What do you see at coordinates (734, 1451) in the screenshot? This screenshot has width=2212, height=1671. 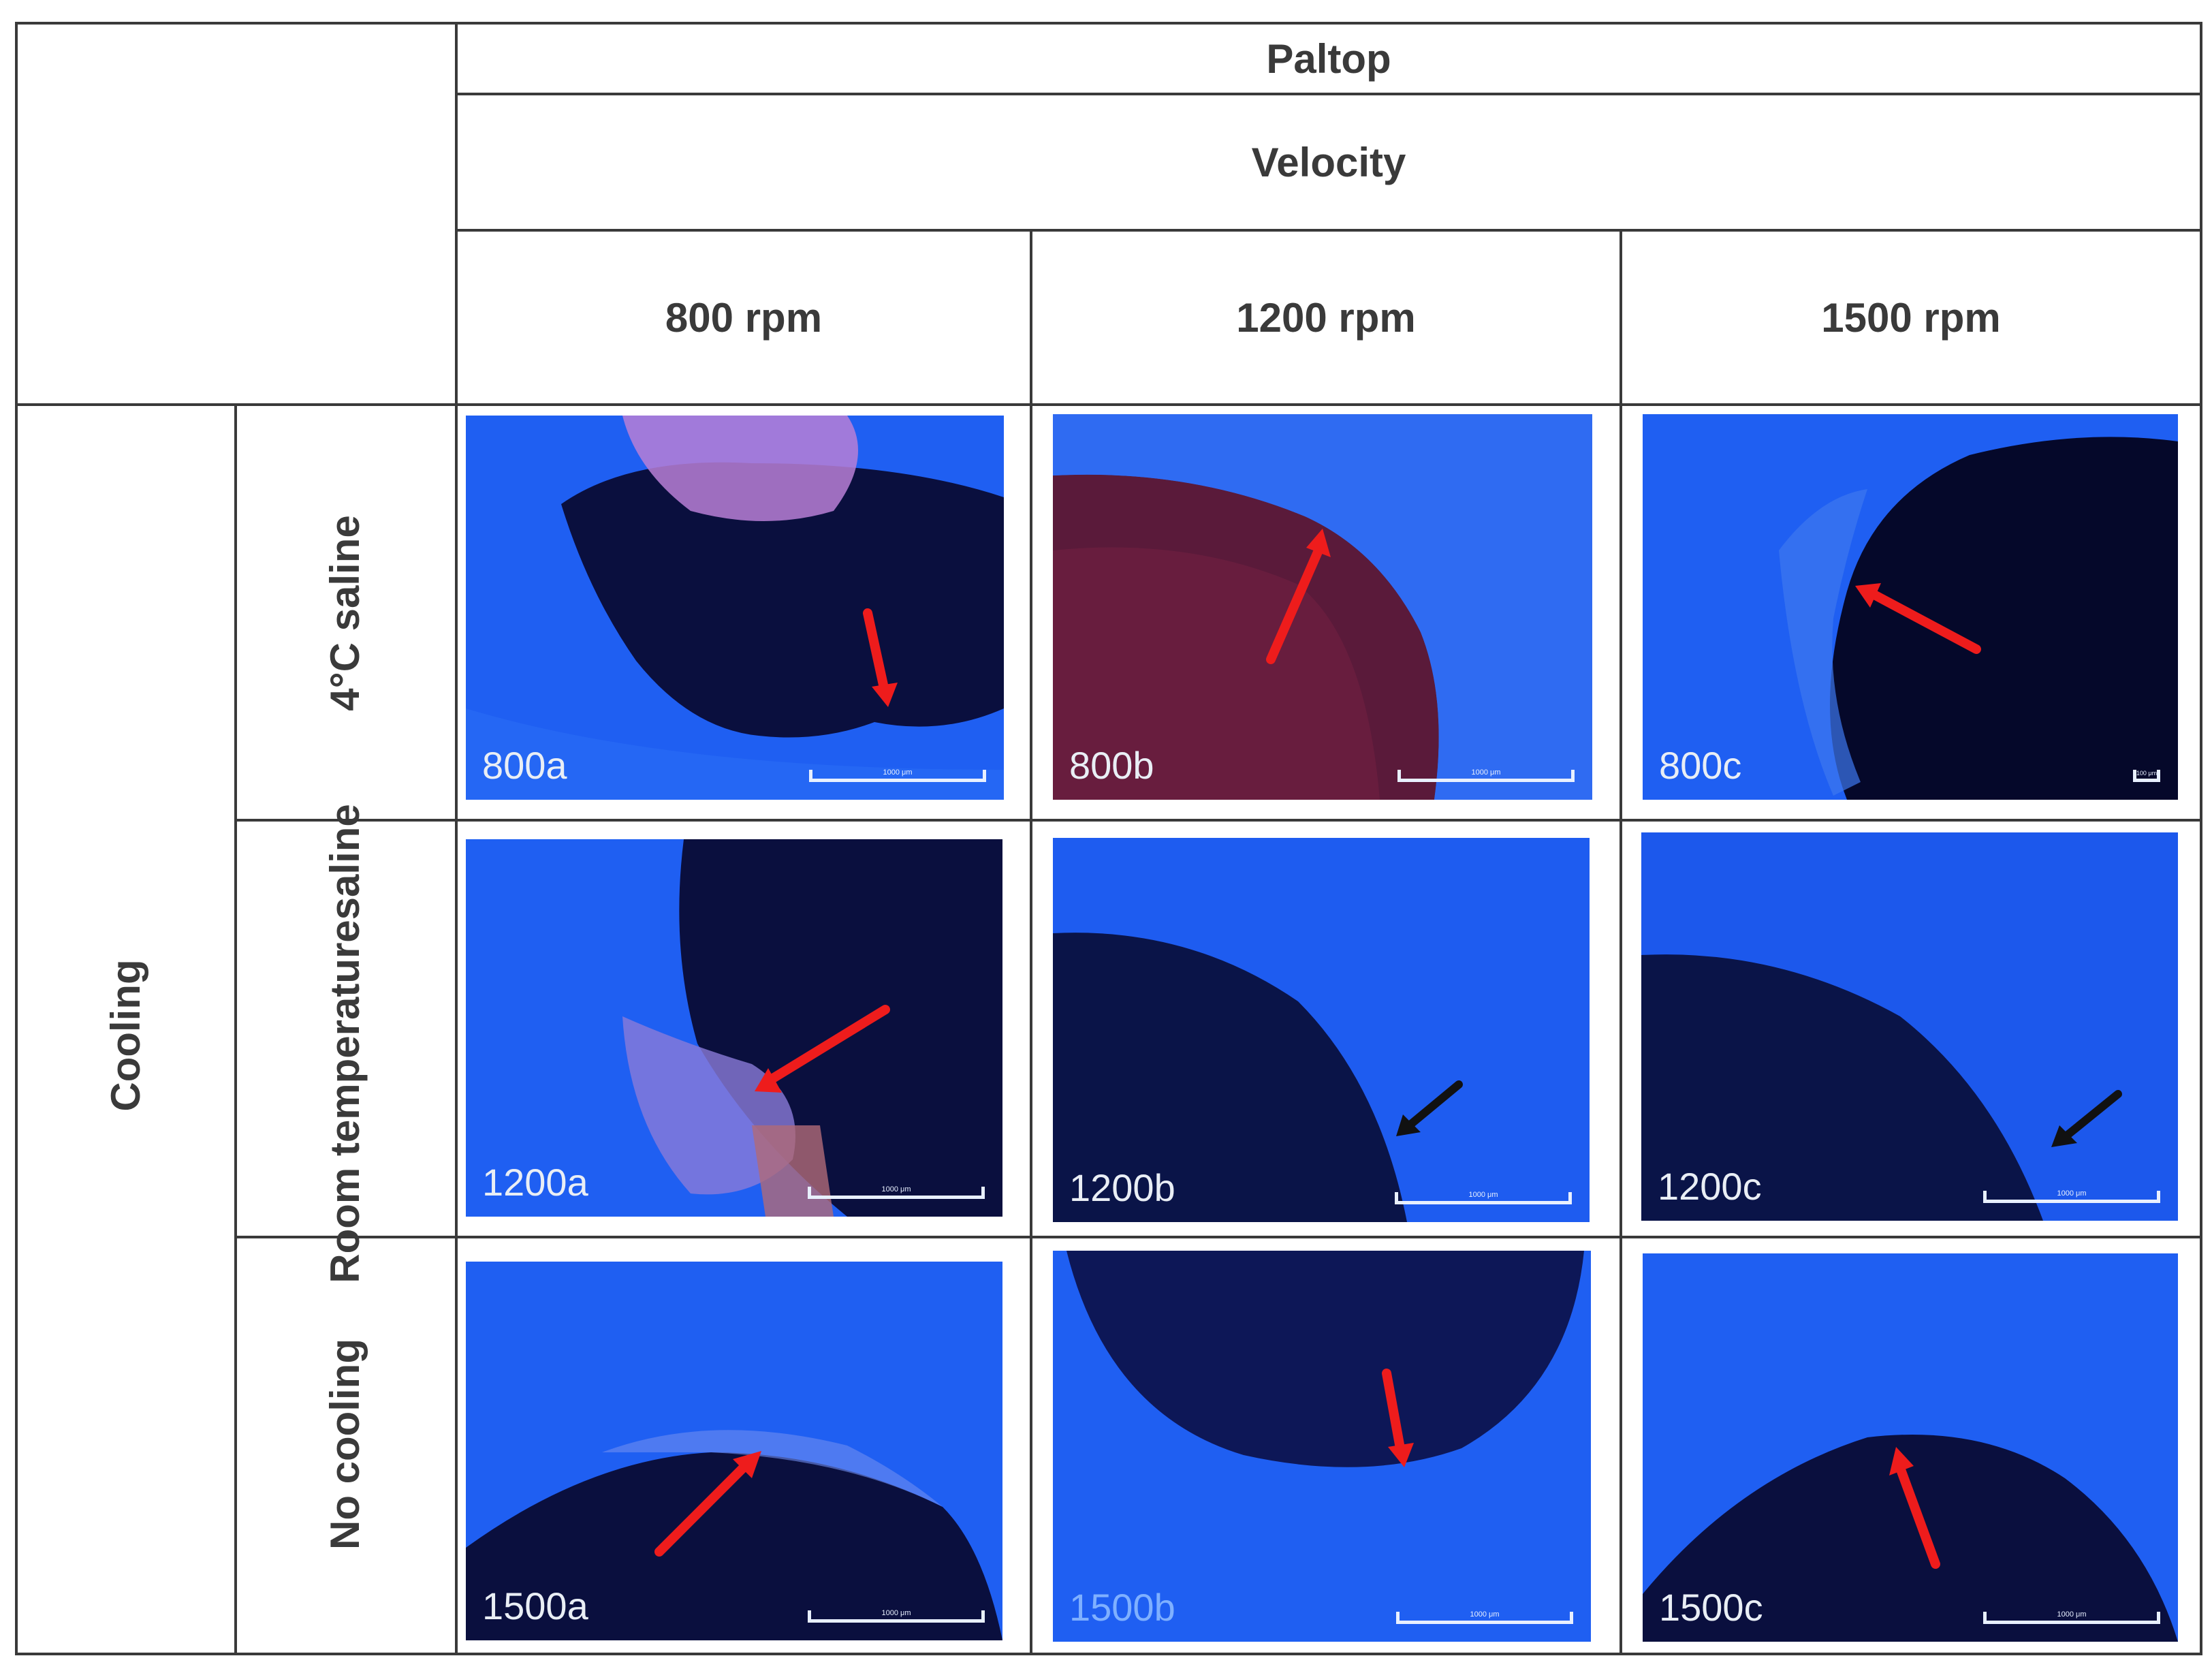 I see `micrograph-1500a: 1500a 1000 μm` at bounding box center [734, 1451].